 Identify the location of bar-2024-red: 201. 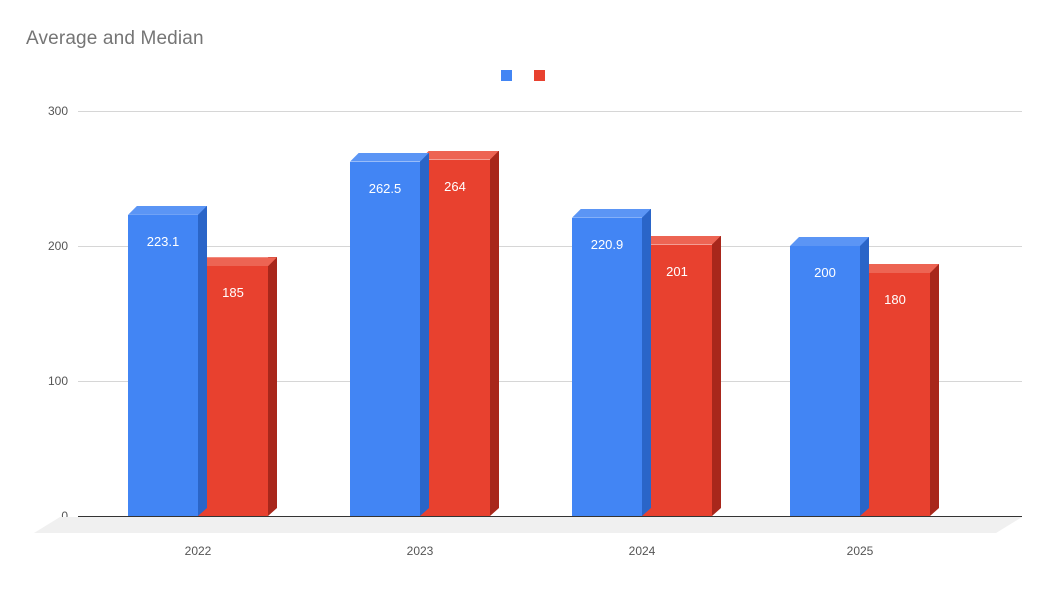
(677, 380).